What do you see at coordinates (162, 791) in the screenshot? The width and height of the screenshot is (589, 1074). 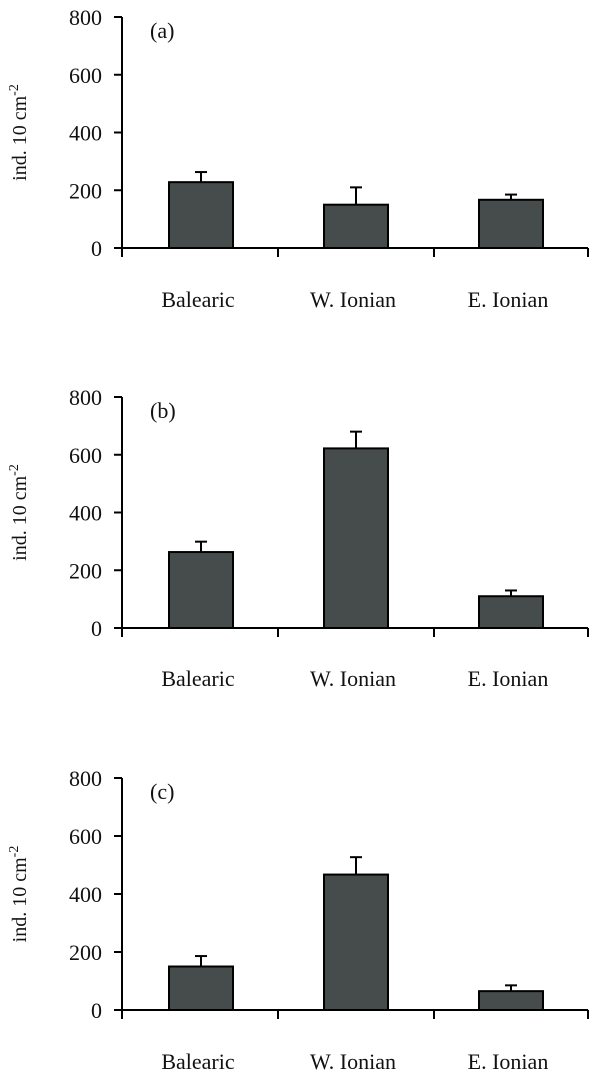 I see `panel-label: (c)` at bounding box center [162, 791].